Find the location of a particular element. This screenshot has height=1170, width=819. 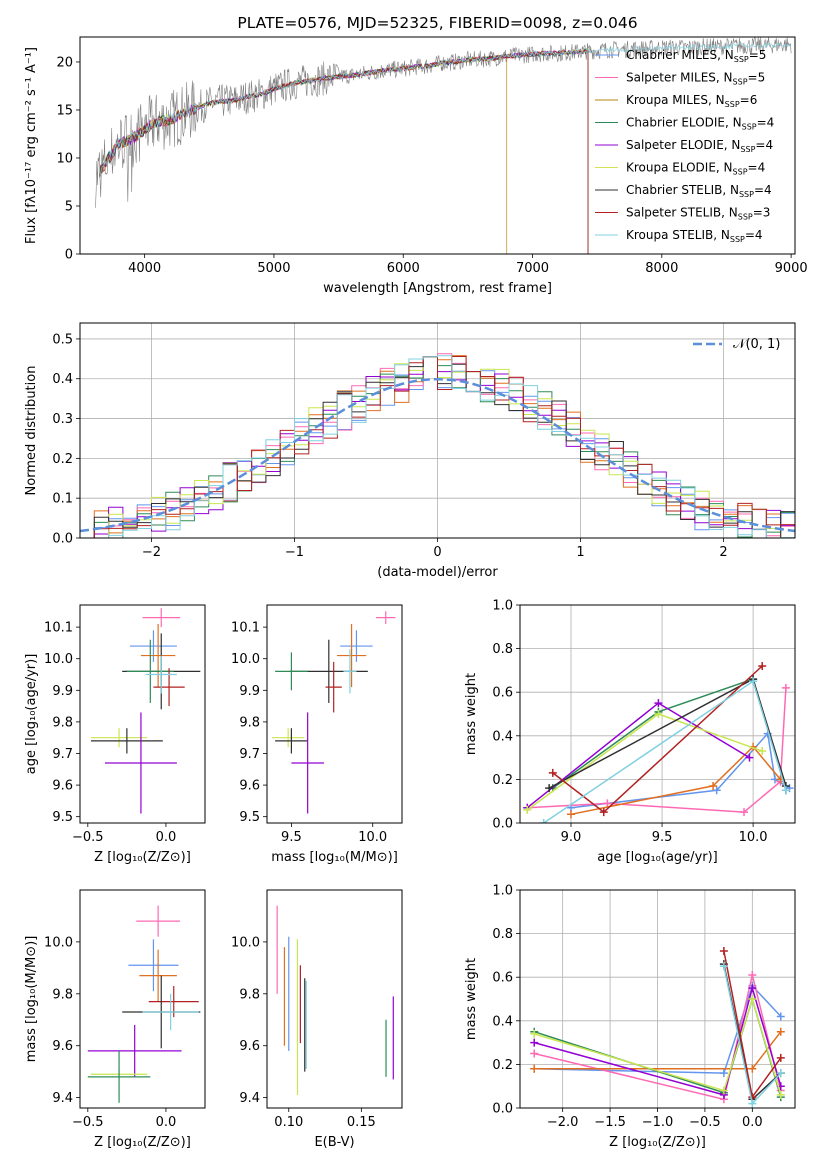

y-axis-label: age [log₁₀(age/yr)] is located at coordinates (31, 714).